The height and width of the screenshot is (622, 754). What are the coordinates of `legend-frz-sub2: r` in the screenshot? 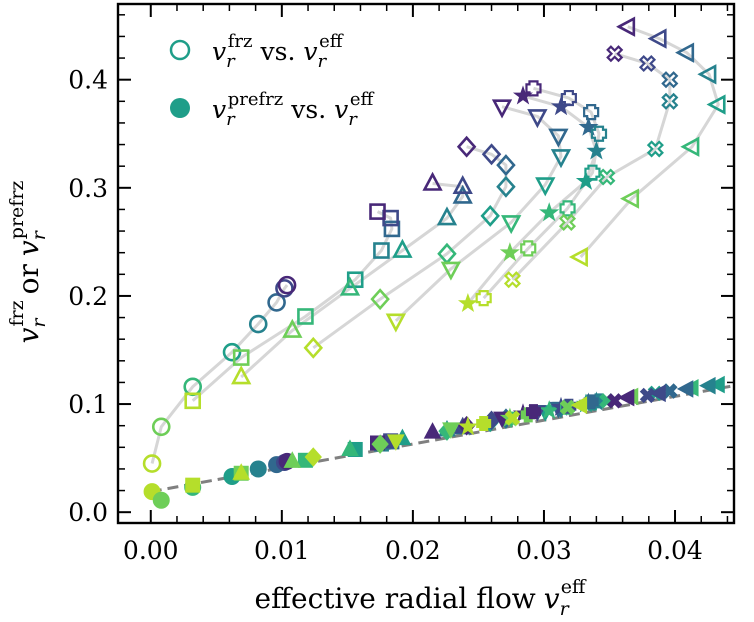 It's located at (323, 61).